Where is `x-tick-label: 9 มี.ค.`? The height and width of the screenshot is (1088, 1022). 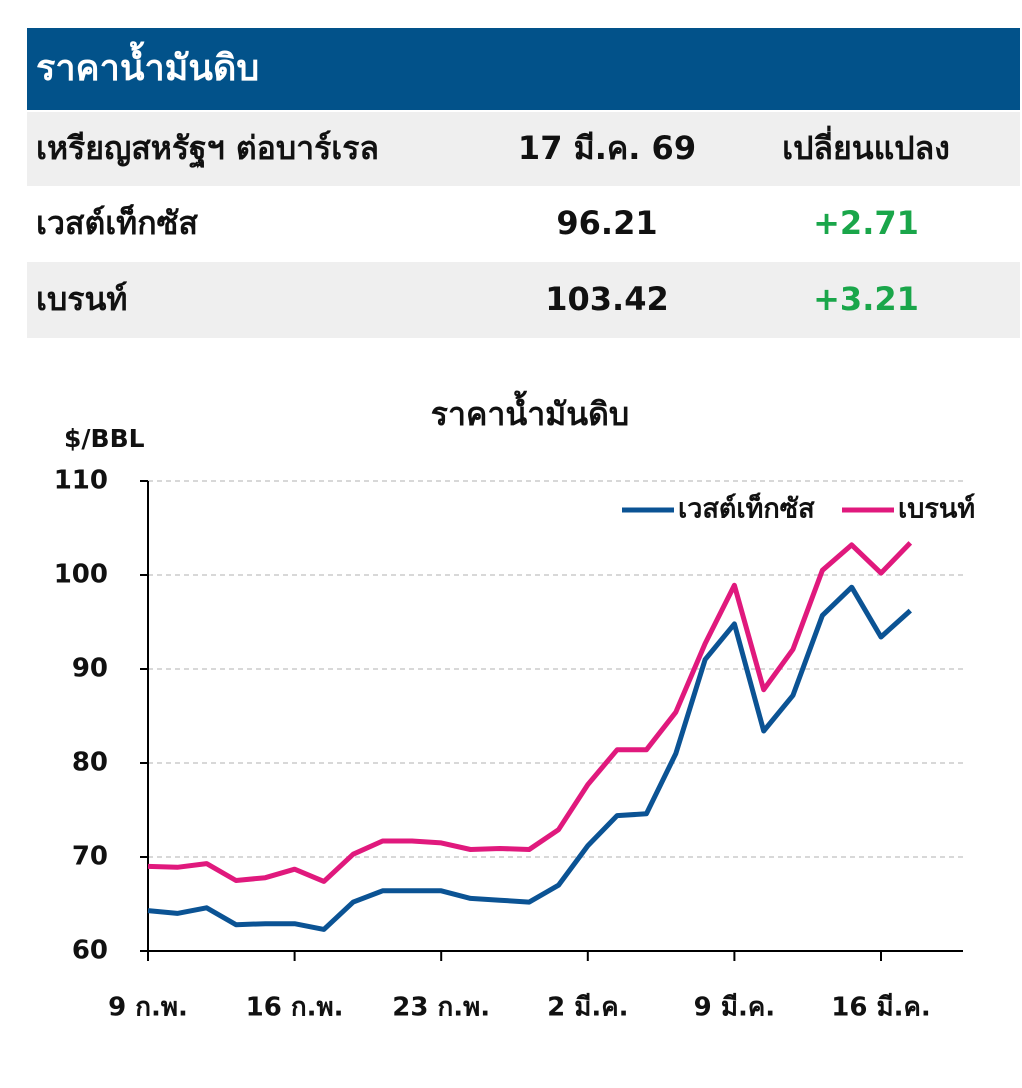 x-tick-label: 9 มี.ค. is located at coordinates (734, 1008).